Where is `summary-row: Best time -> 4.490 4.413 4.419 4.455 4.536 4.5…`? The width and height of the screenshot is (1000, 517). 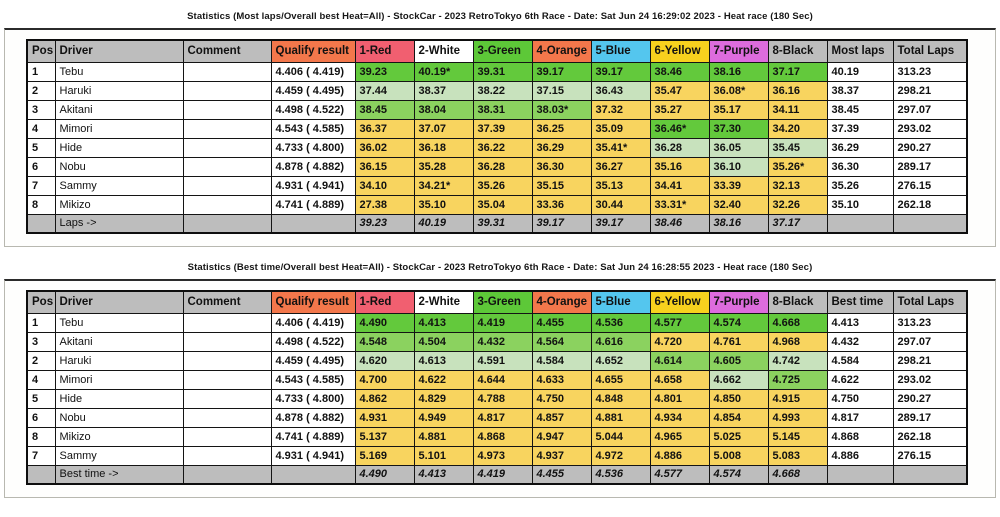
summary-row: Best time -> 4.490 4.413 4.419 4.455 4.536 4.5… is located at coordinates (497, 474).